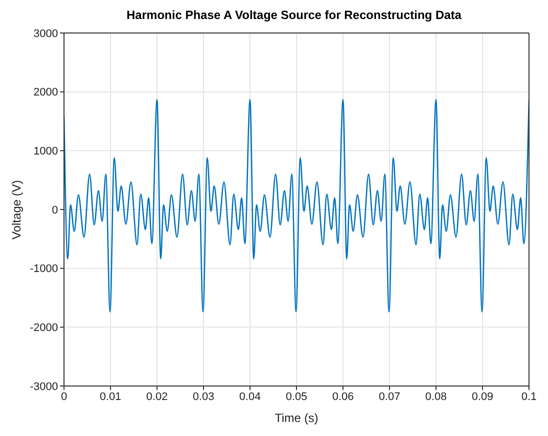 The image size is (548, 436). I want to click on x-tick-label: 0.04, so click(250, 396).